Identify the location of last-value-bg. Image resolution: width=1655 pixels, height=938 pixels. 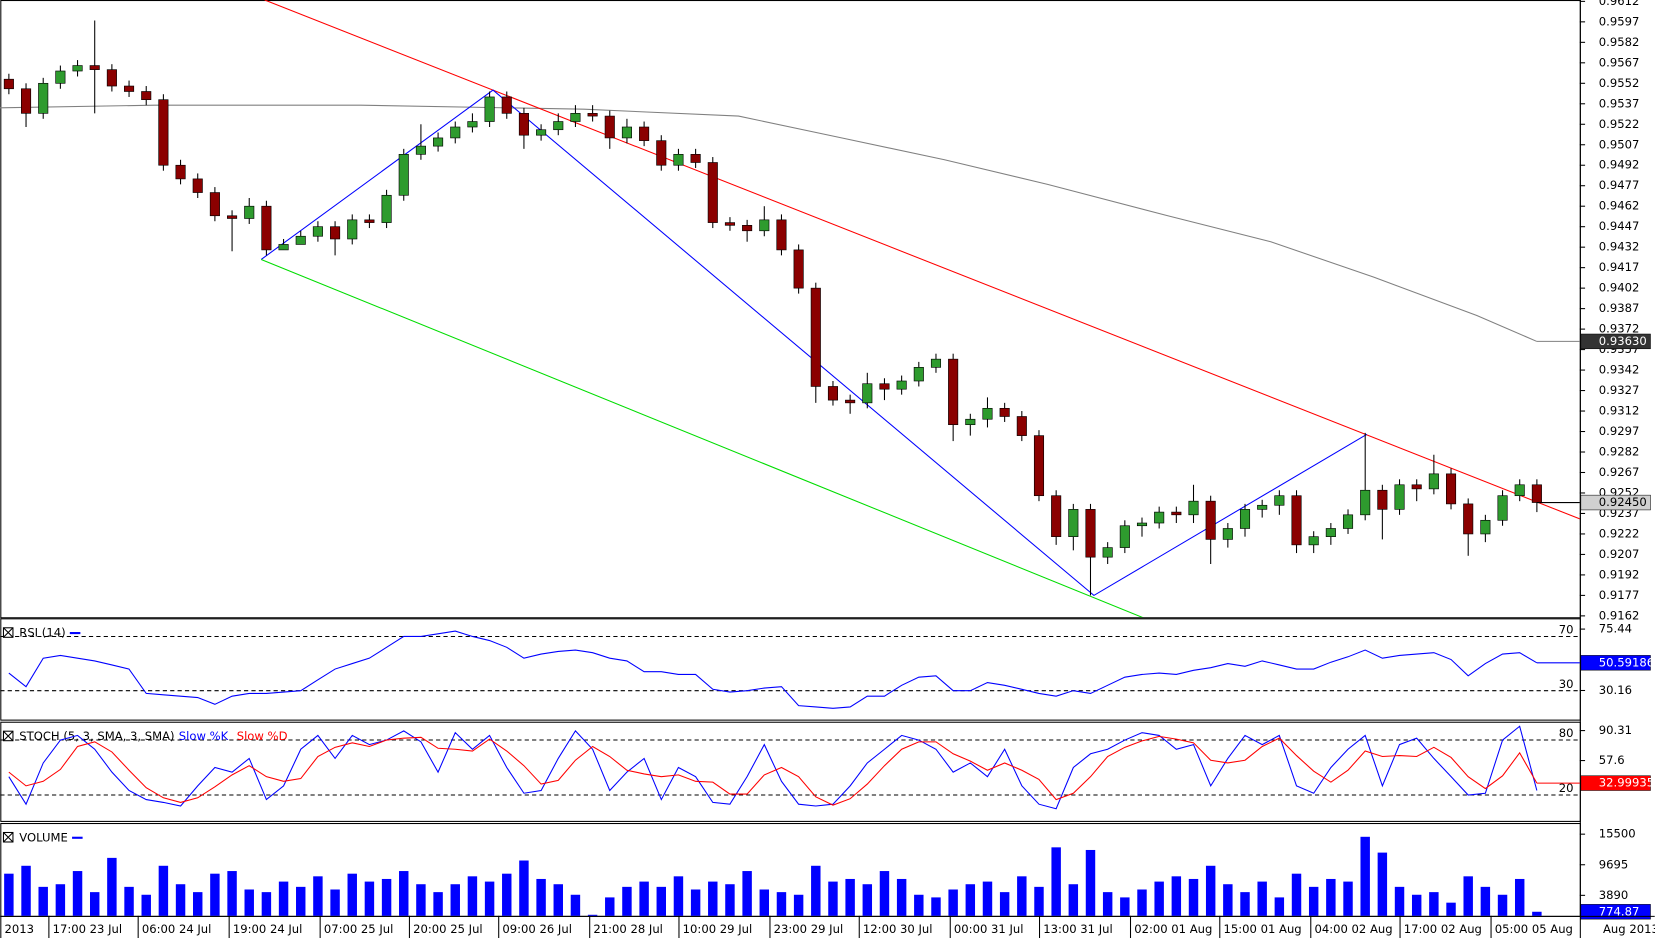
(1615, 783).